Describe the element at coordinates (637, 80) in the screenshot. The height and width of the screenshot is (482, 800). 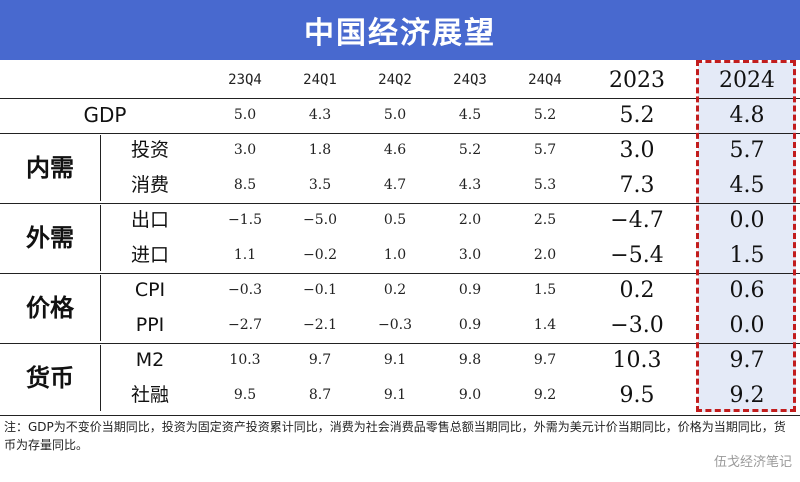
I see `column-header: 2023` at that location.